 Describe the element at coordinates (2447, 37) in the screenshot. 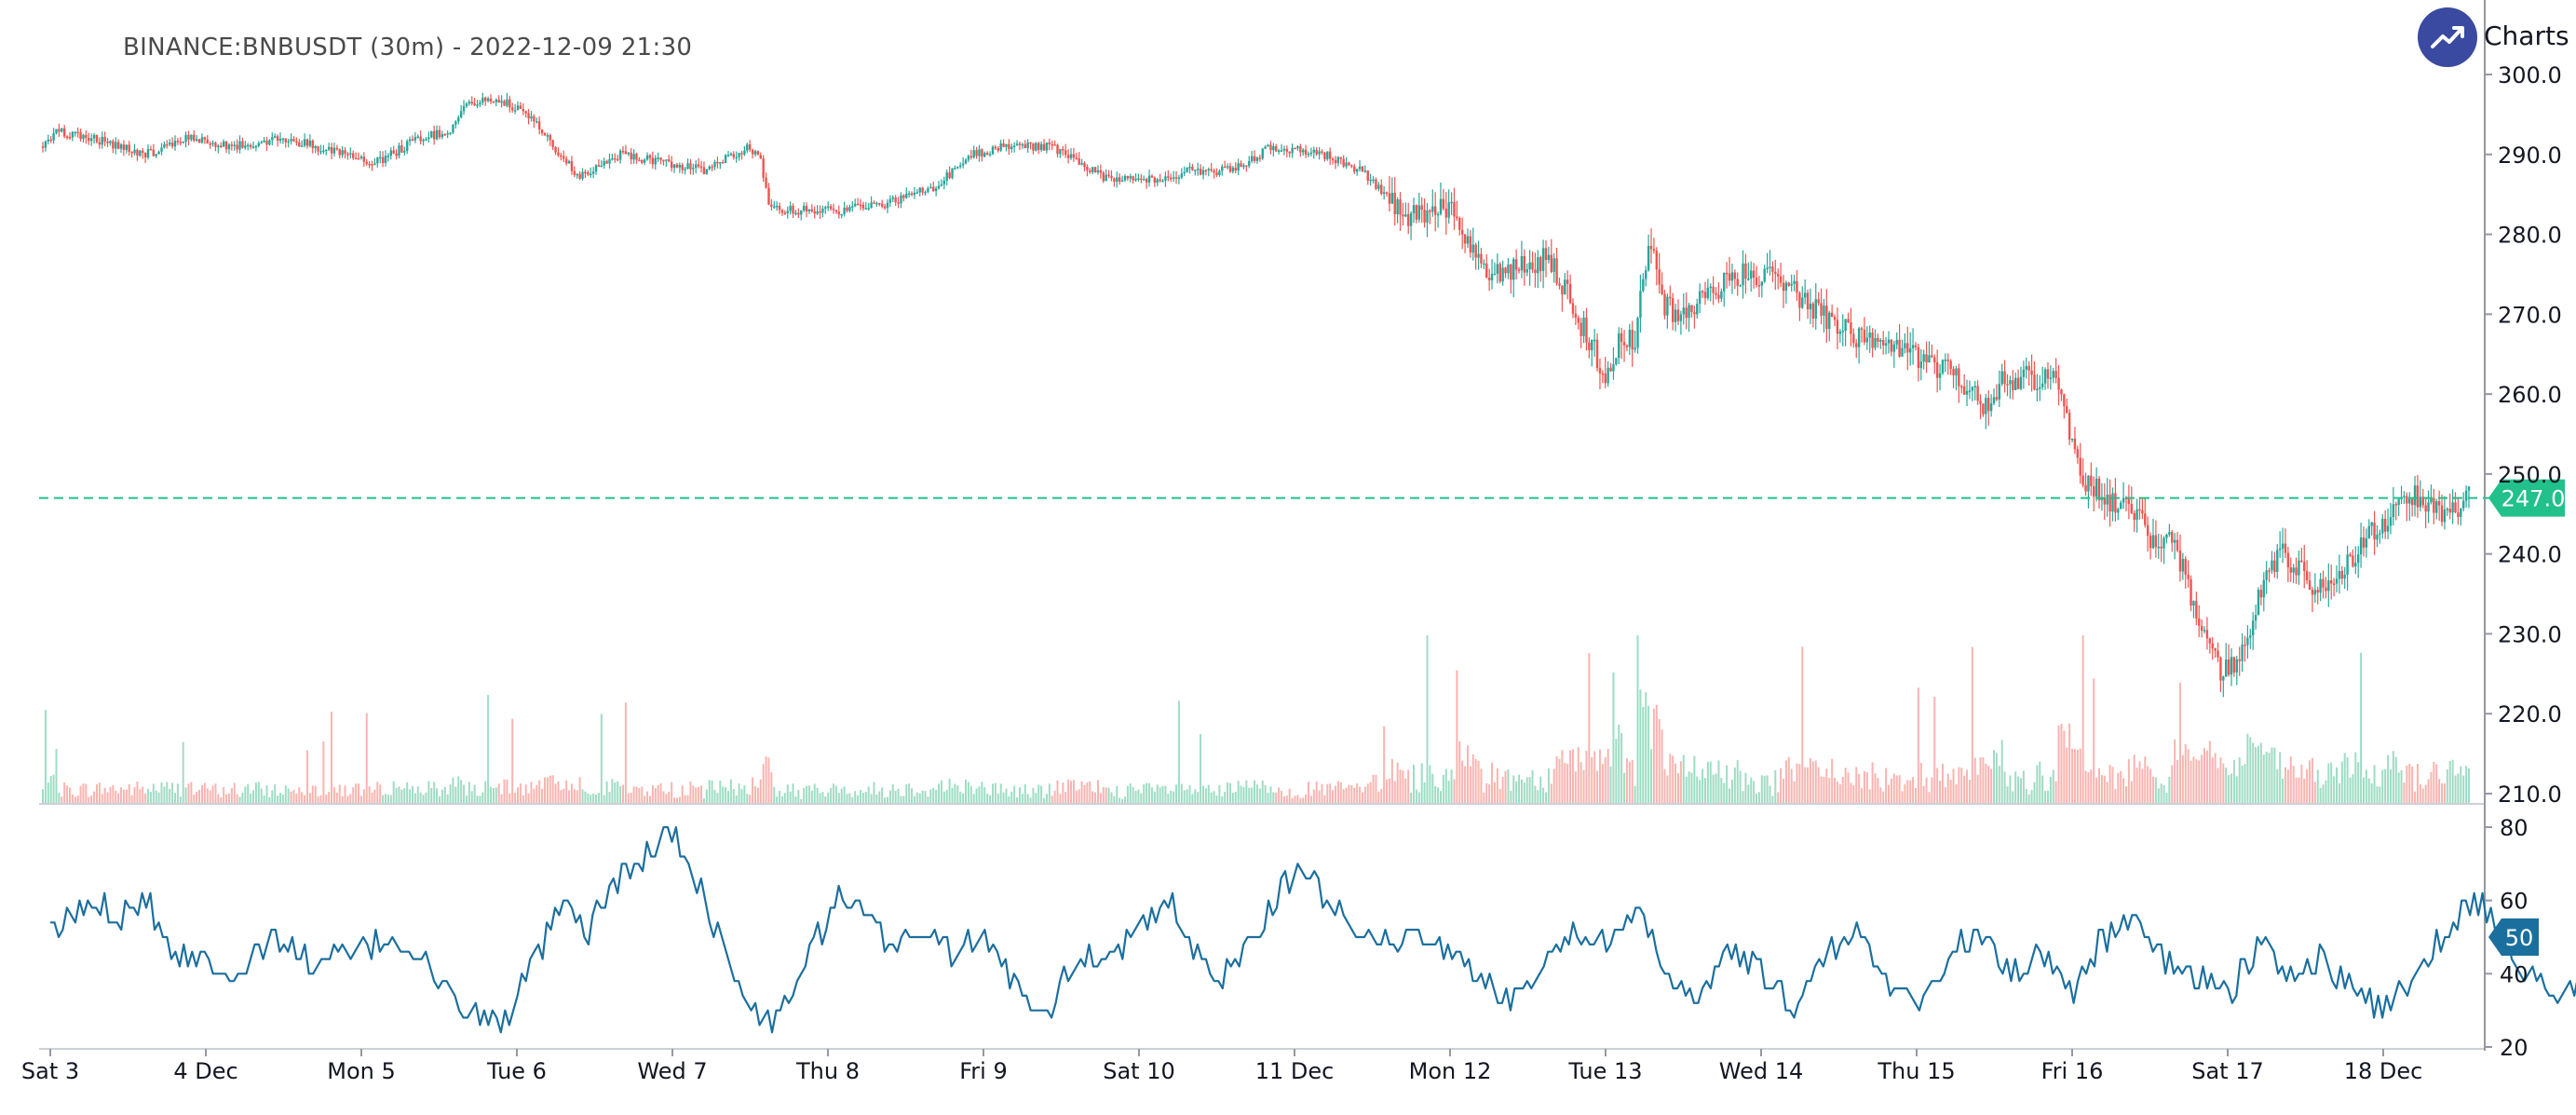

I see `brand-logo` at that location.